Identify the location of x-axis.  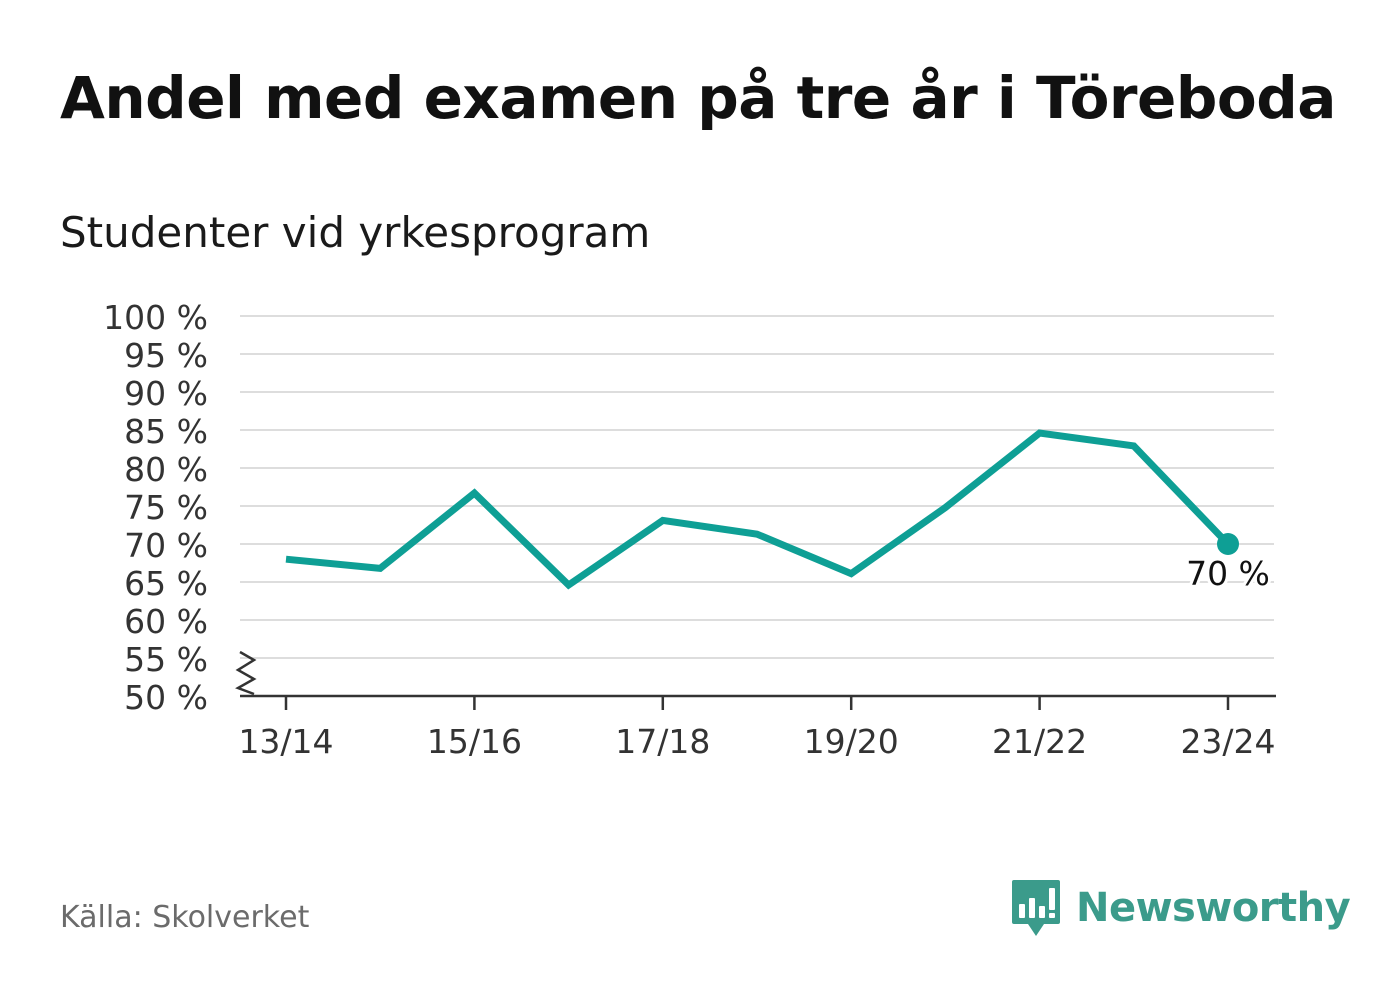
(755, 680).